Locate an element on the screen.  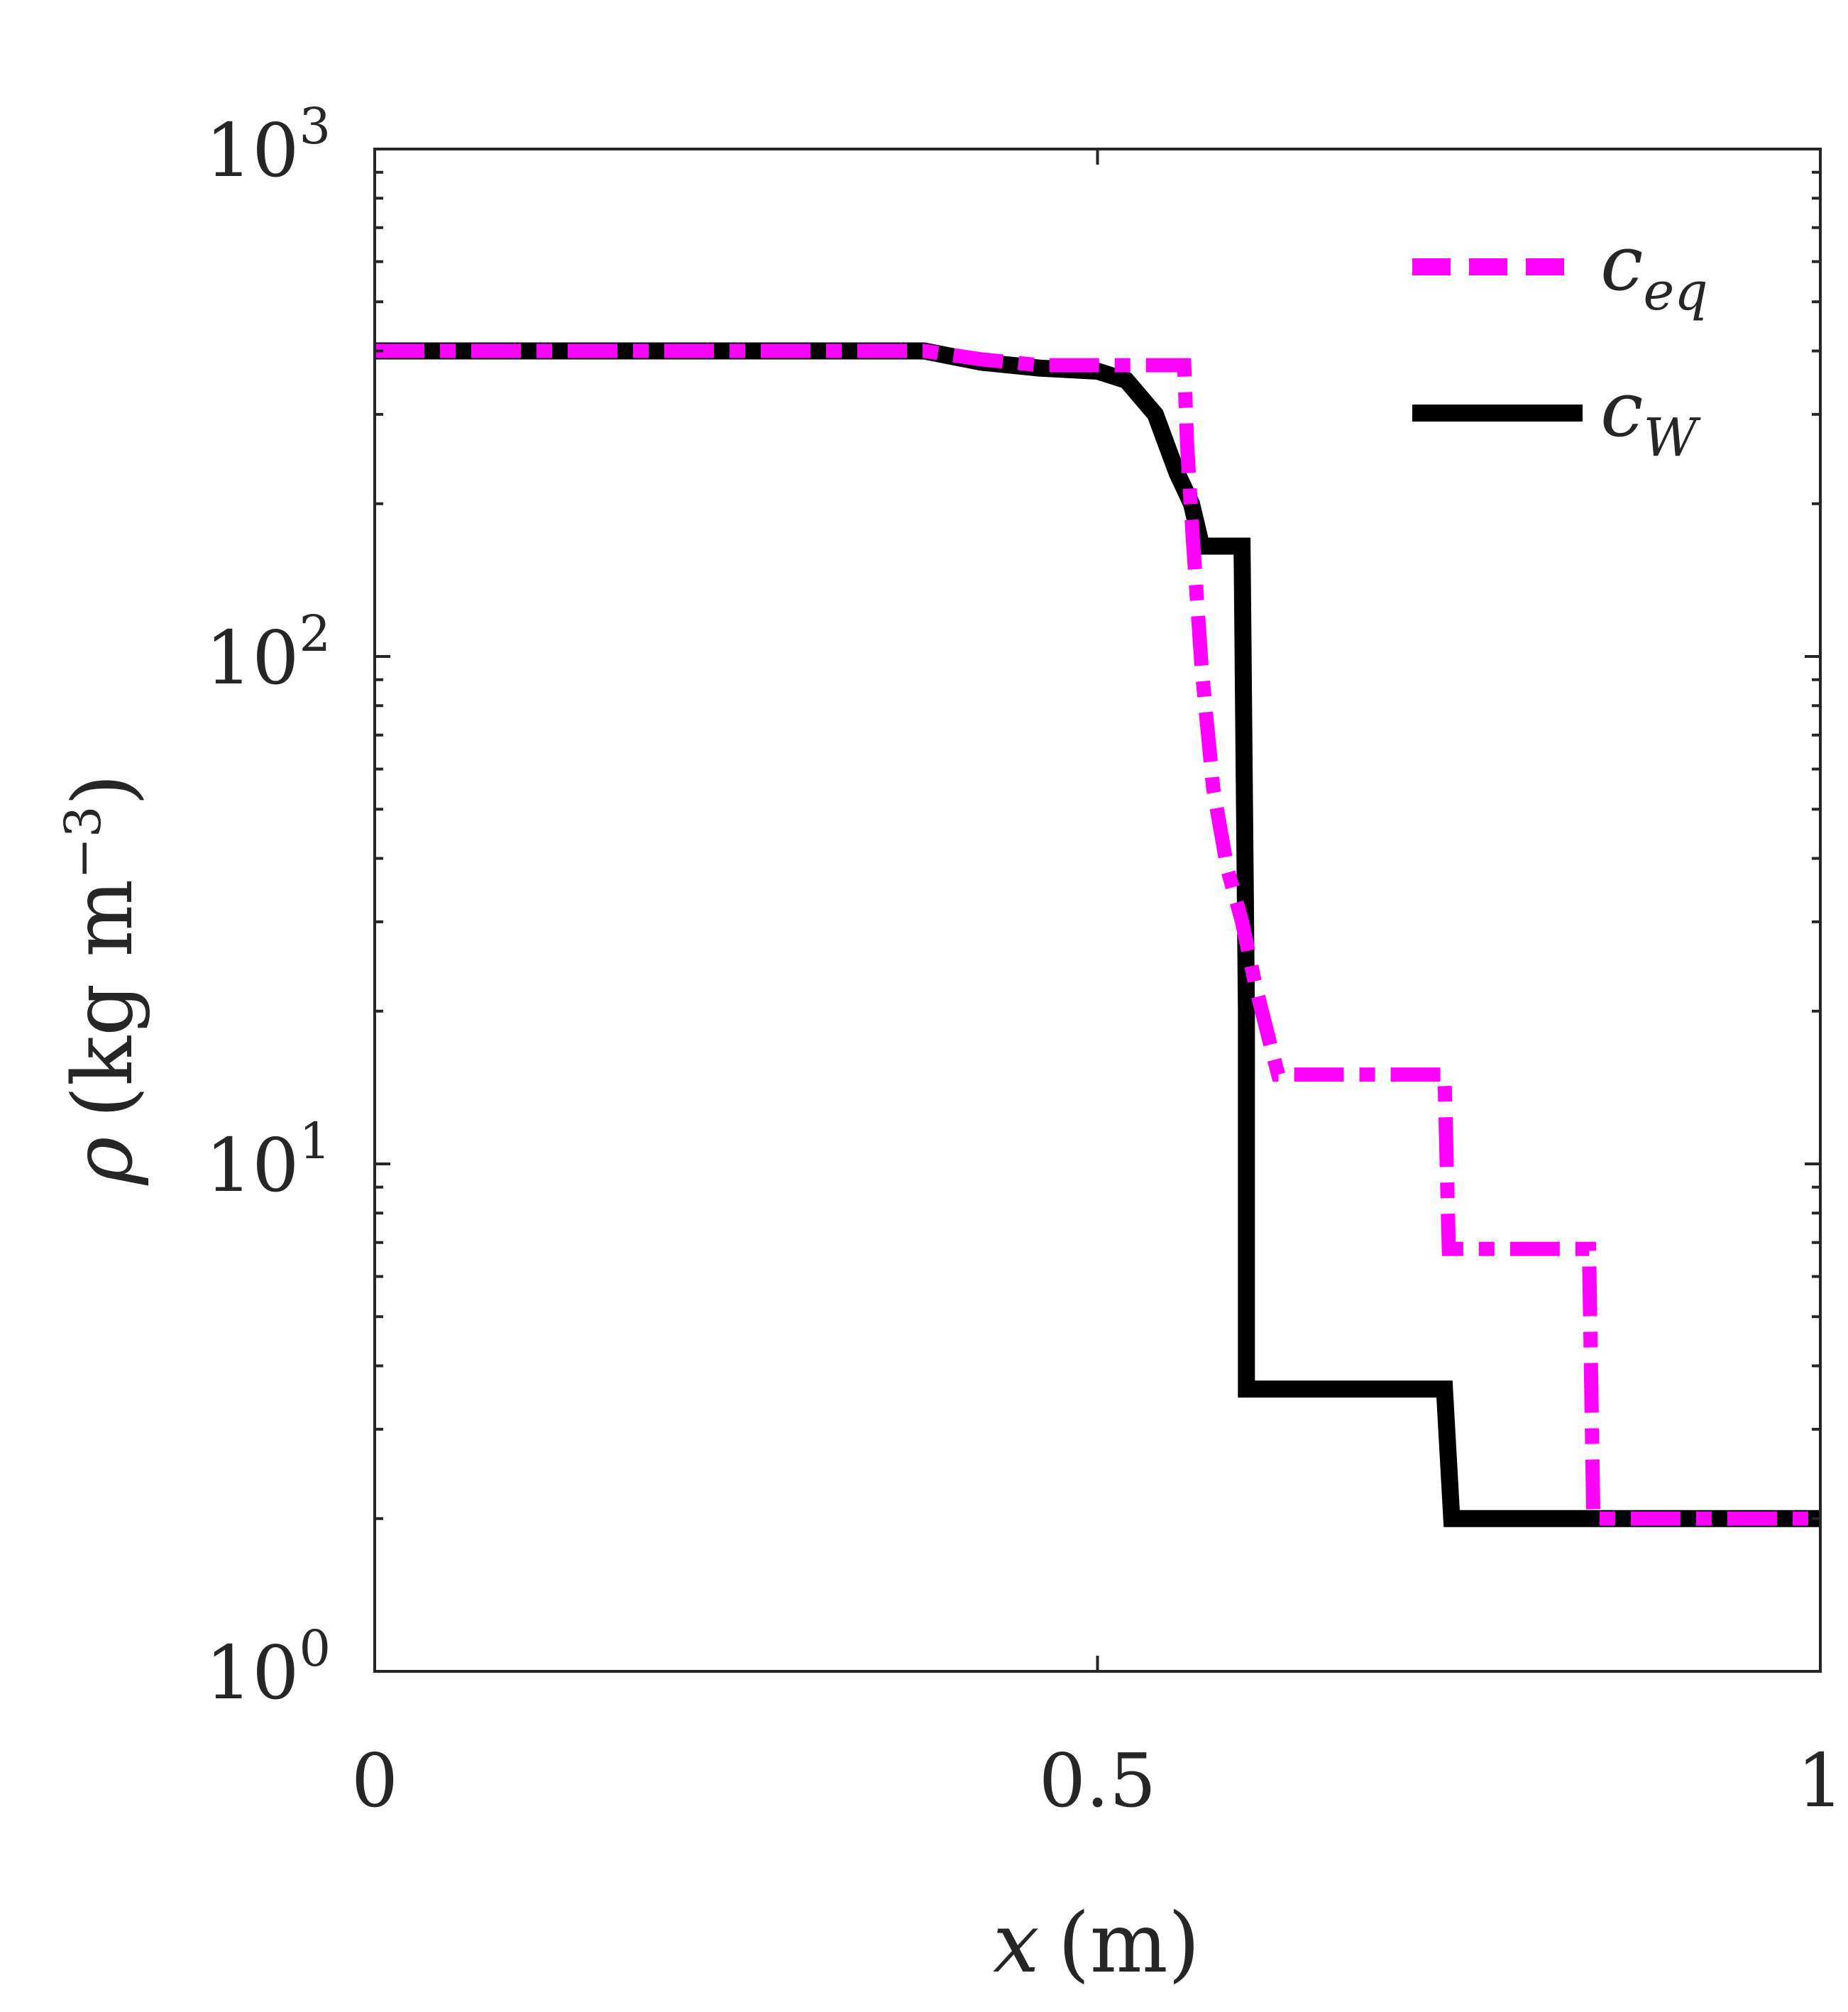
legend-label-c-eq: ceq is located at coordinates (1654, 270).